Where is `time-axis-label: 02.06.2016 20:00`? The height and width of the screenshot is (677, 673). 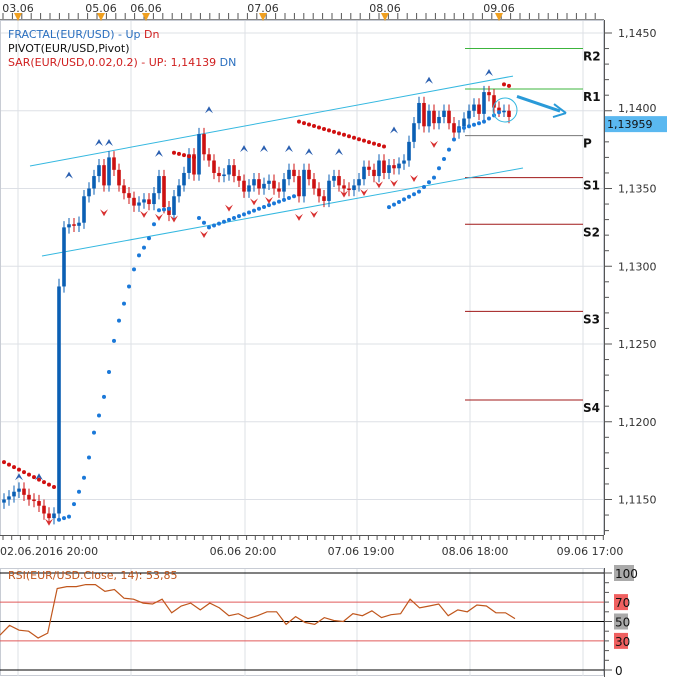
time-axis-label: 02.06.2016 20:00 is located at coordinates (49, 551).